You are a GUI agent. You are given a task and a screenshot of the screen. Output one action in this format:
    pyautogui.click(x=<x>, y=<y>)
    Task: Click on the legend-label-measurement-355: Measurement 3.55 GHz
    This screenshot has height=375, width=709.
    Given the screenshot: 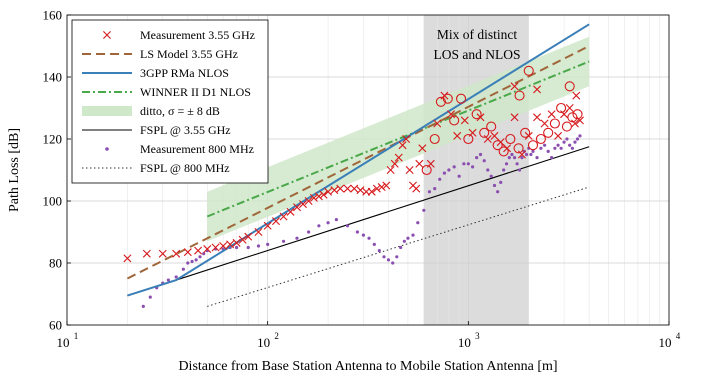 What is the action you would take?
    pyautogui.click(x=197, y=35)
    